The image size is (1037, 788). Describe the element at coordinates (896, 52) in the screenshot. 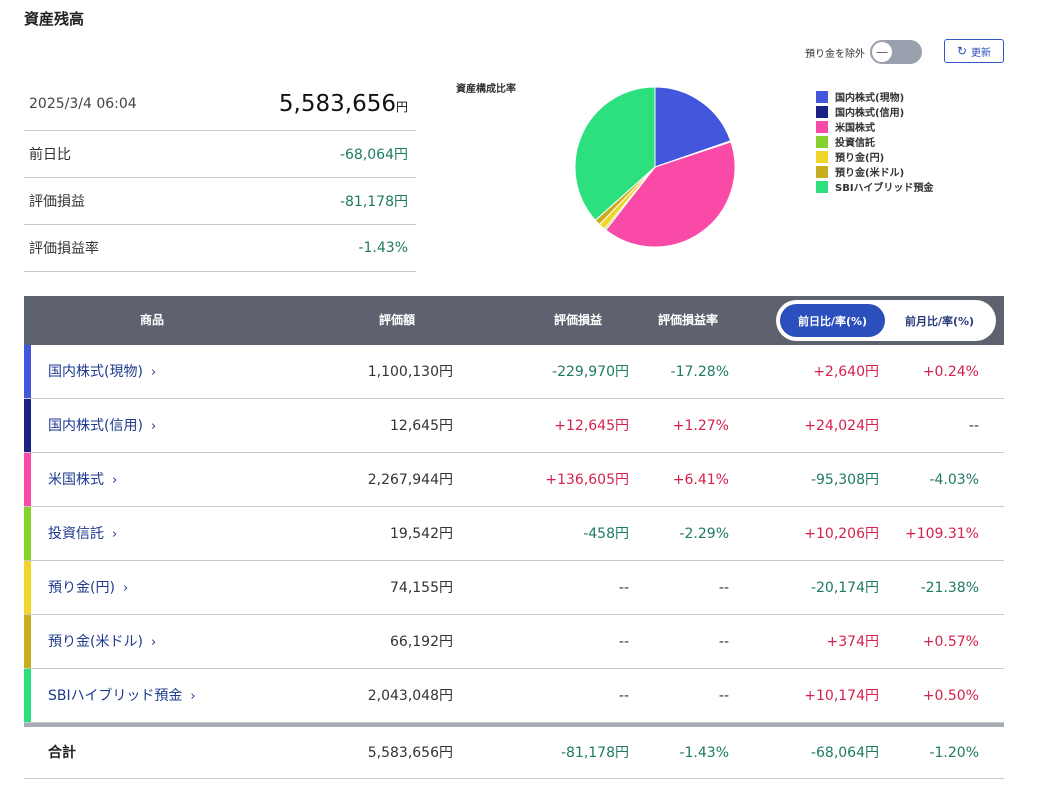

I see `exclude-deposit-toggle: —` at that location.